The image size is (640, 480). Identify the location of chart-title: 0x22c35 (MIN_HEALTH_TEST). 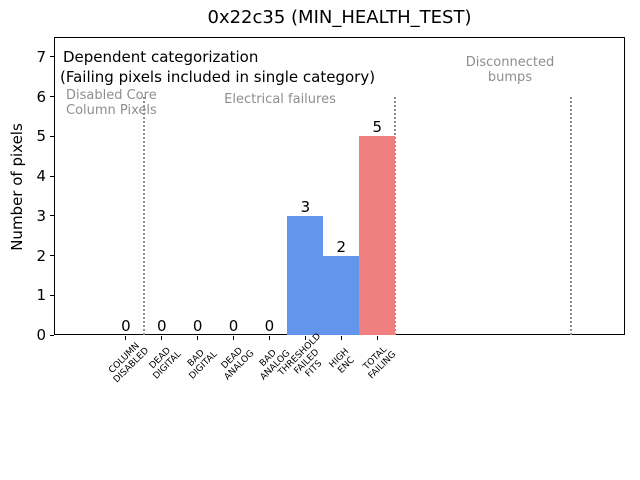
(339, 17).